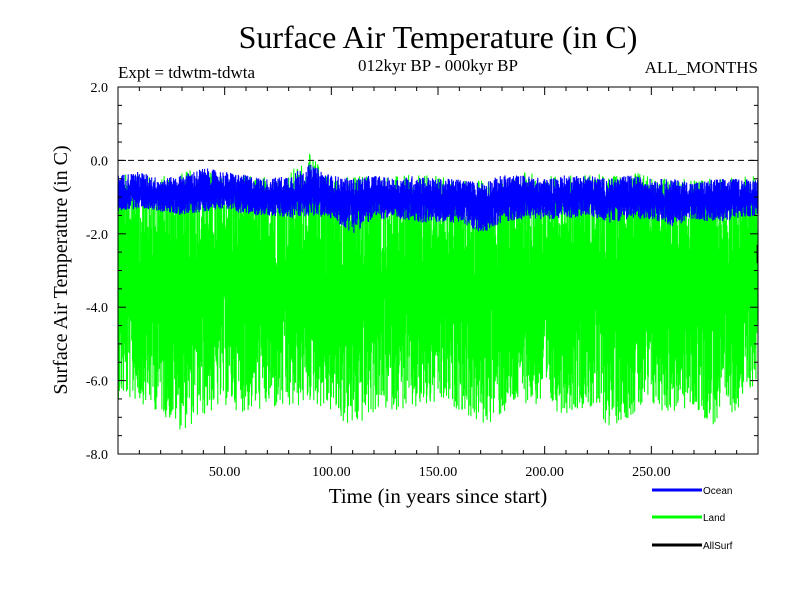 The width and height of the screenshot is (800, 600). What do you see at coordinates (100, 161) in the screenshot?
I see `y-tick-label: 0.0` at bounding box center [100, 161].